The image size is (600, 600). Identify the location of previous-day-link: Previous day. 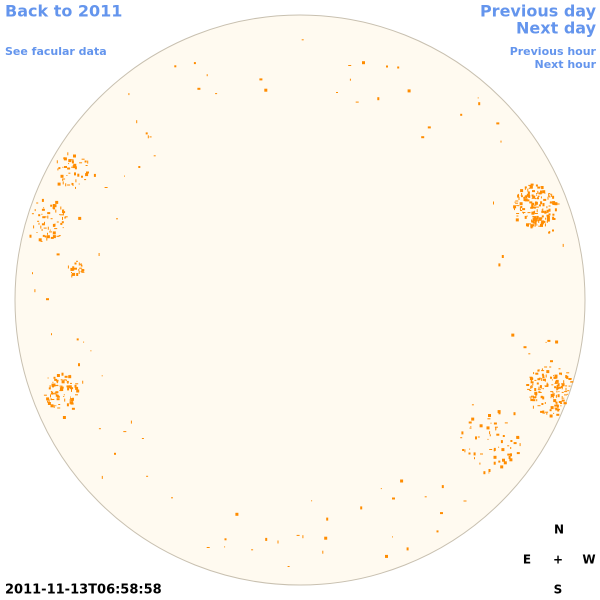
(538, 11).